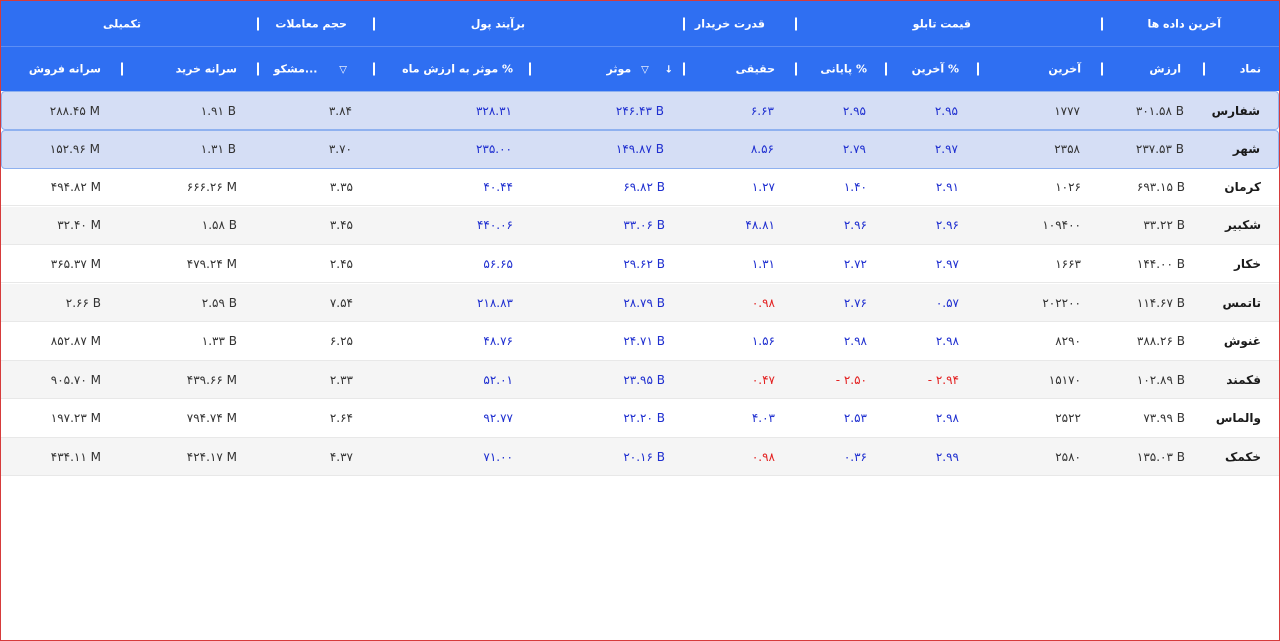  What do you see at coordinates (854, 149) in the screenshot?
I see `cell-close-pct: ۲.۷۹` at bounding box center [854, 149].